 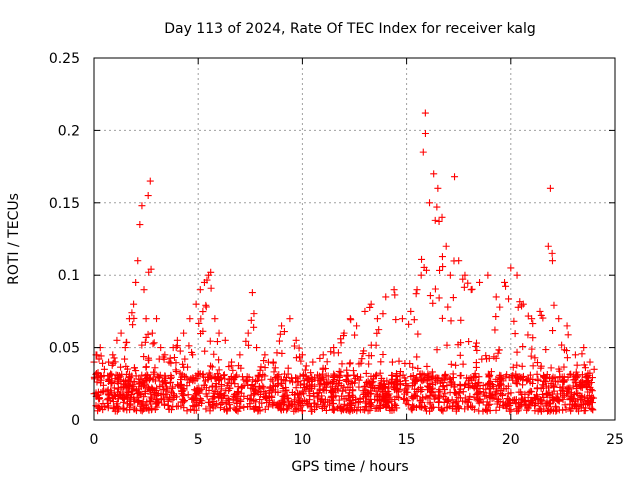 What do you see at coordinates (511, 440) in the screenshot?
I see `x-tick-label: 20` at bounding box center [511, 440].